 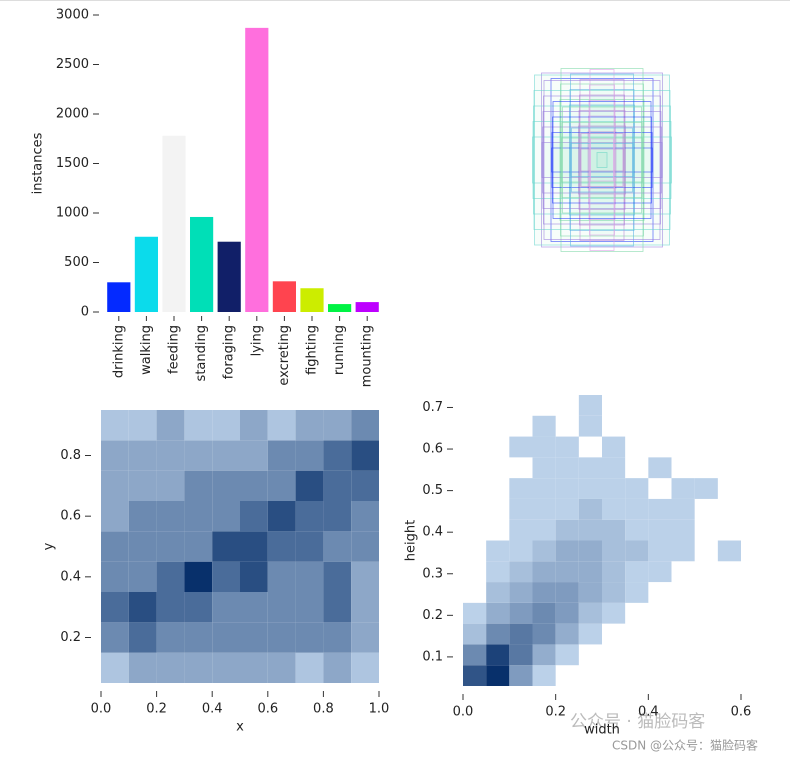 What do you see at coordinates (432, 407) in the screenshot?
I see `y-tick-label: 0.7` at bounding box center [432, 407].